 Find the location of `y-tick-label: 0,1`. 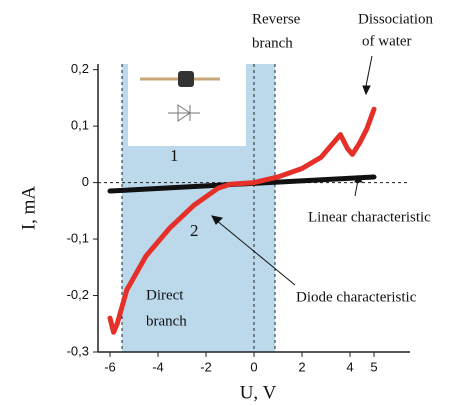

y-tick-label: 0,1 is located at coordinates (80, 125).